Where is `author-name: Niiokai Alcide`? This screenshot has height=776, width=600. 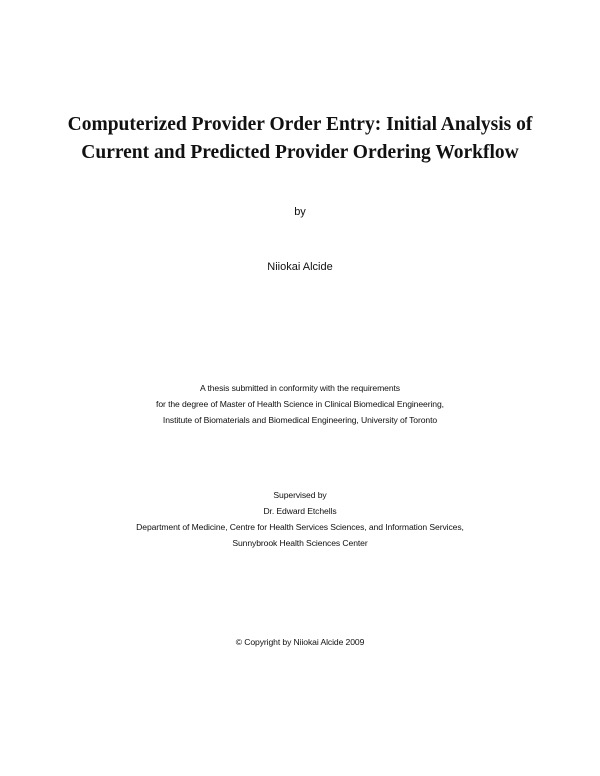 author-name: Niiokai Alcide is located at coordinates (300, 267).